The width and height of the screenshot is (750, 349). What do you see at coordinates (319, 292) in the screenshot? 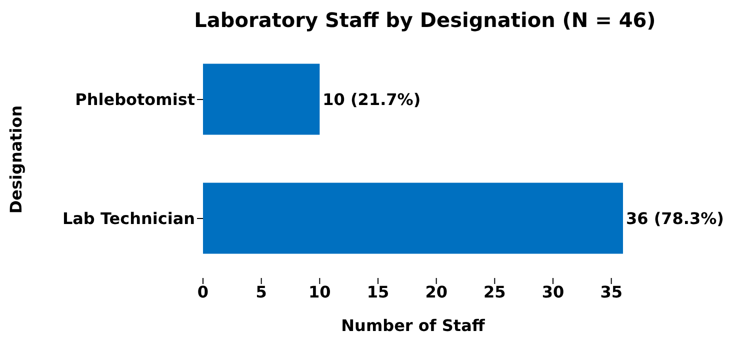
I see `x-tick-label: 10` at bounding box center [319, 292].